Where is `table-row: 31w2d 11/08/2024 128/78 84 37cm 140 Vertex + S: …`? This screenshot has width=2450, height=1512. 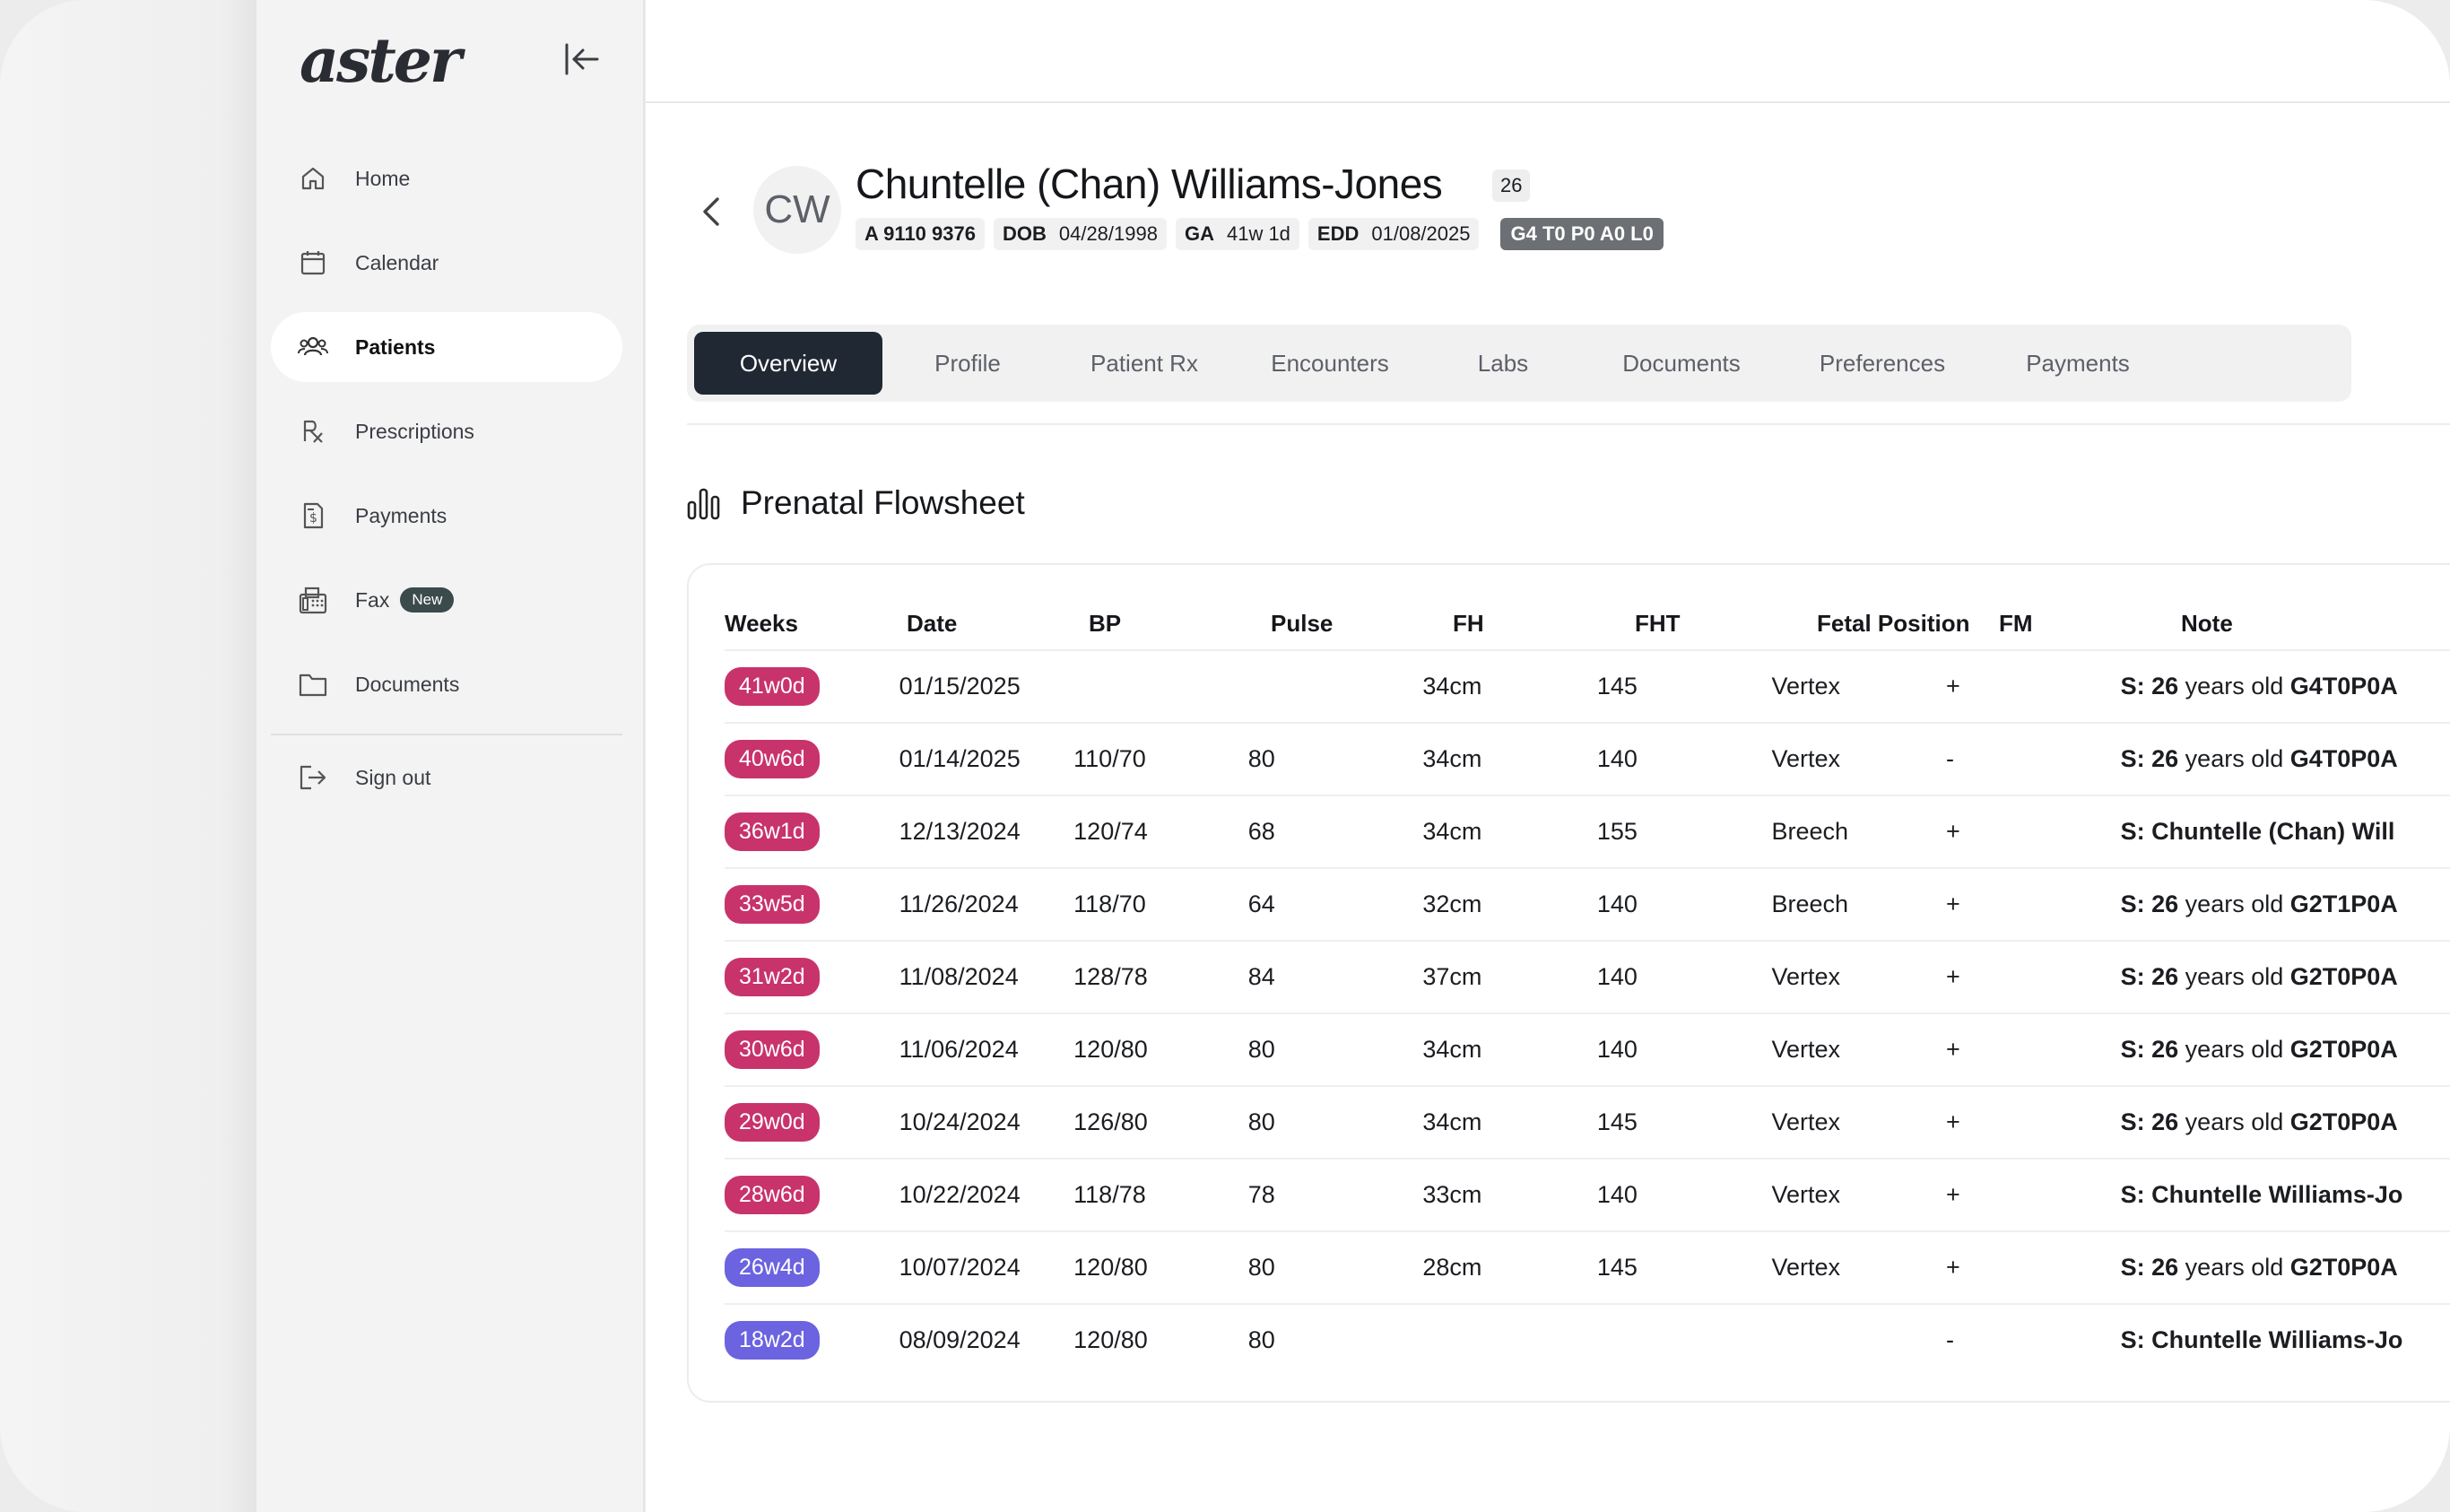 table-row: 31w2d 11/08/2024 128/78 84 37cm 140 Vertex + S: … is located at coordinates (1588, 976).